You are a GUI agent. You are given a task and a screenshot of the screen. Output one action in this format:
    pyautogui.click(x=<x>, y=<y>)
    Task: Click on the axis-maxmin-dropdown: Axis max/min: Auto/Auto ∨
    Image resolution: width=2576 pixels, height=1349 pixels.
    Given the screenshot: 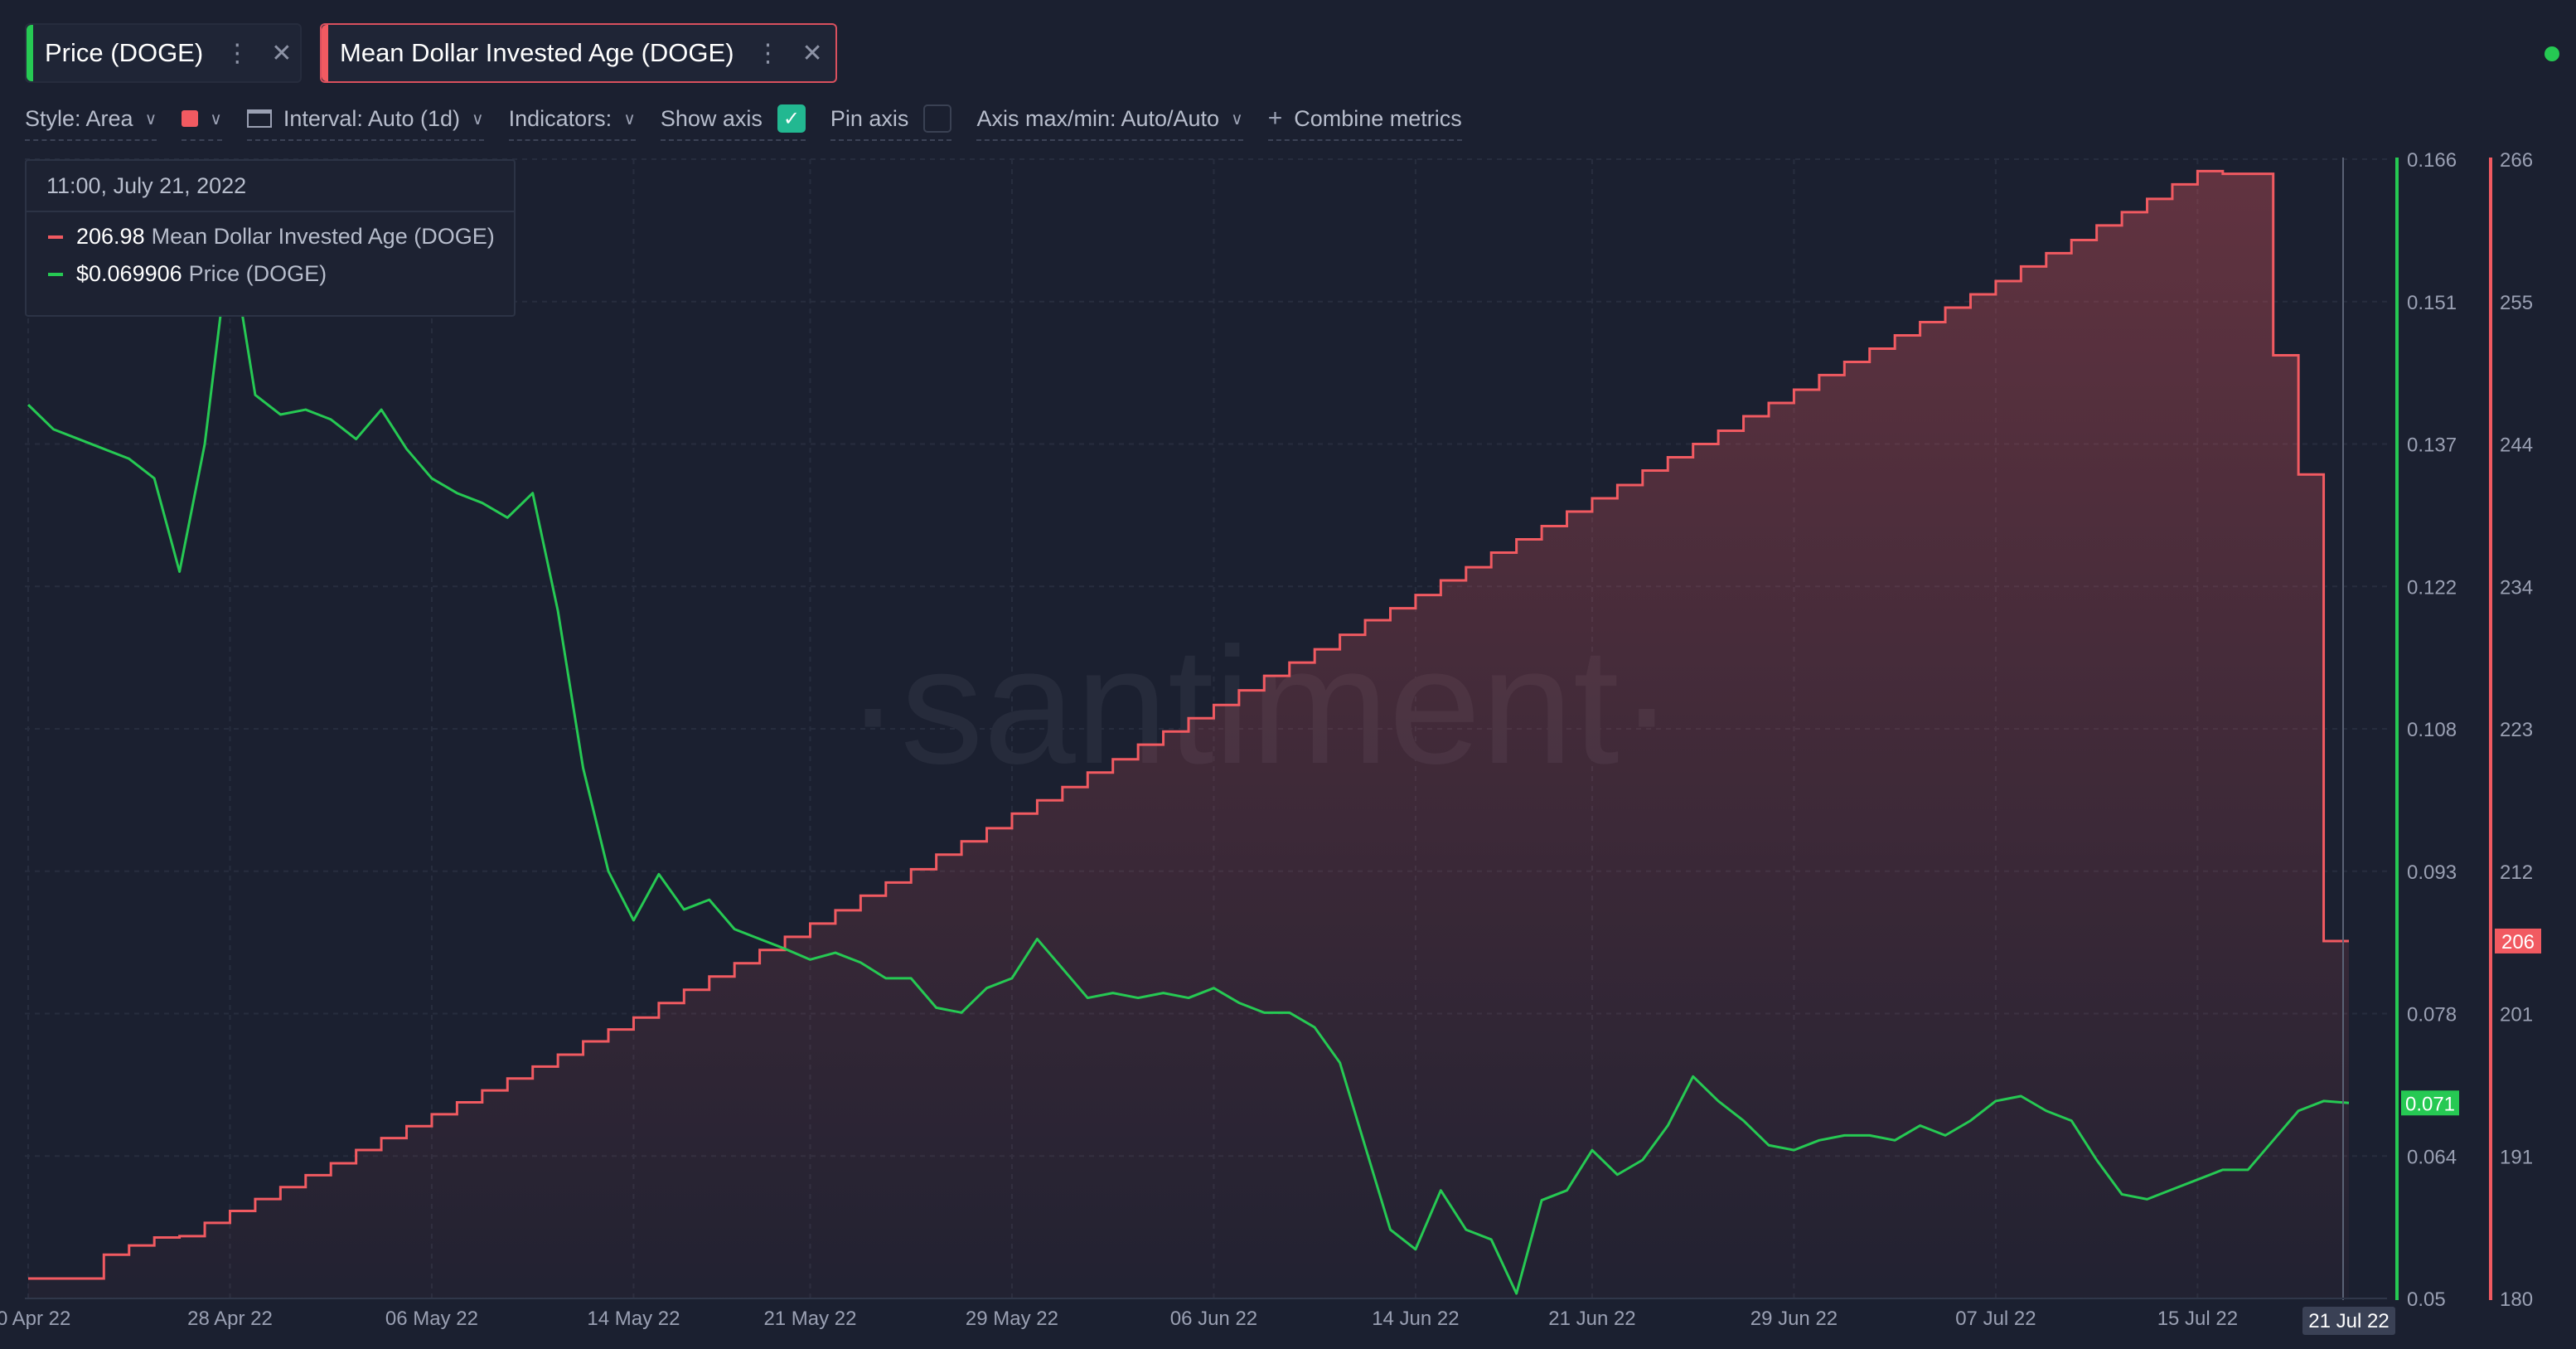 What is the action you would take?
    pyautogui.click(x=1109, y=122)
    